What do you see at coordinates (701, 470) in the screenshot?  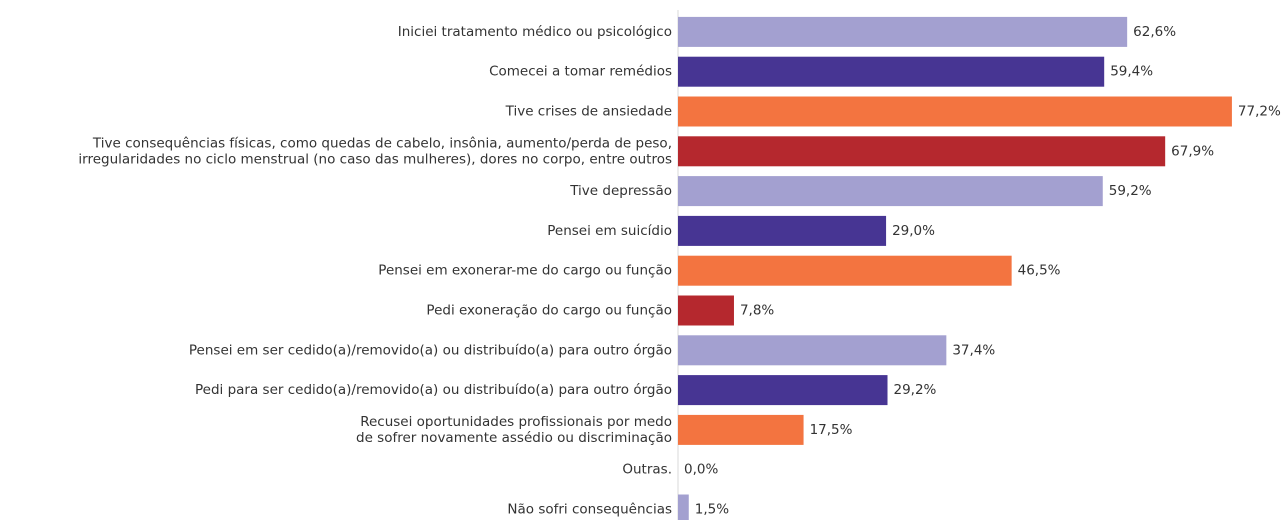 I see `value-label: 0,0%` at bounding box center [701, 470].